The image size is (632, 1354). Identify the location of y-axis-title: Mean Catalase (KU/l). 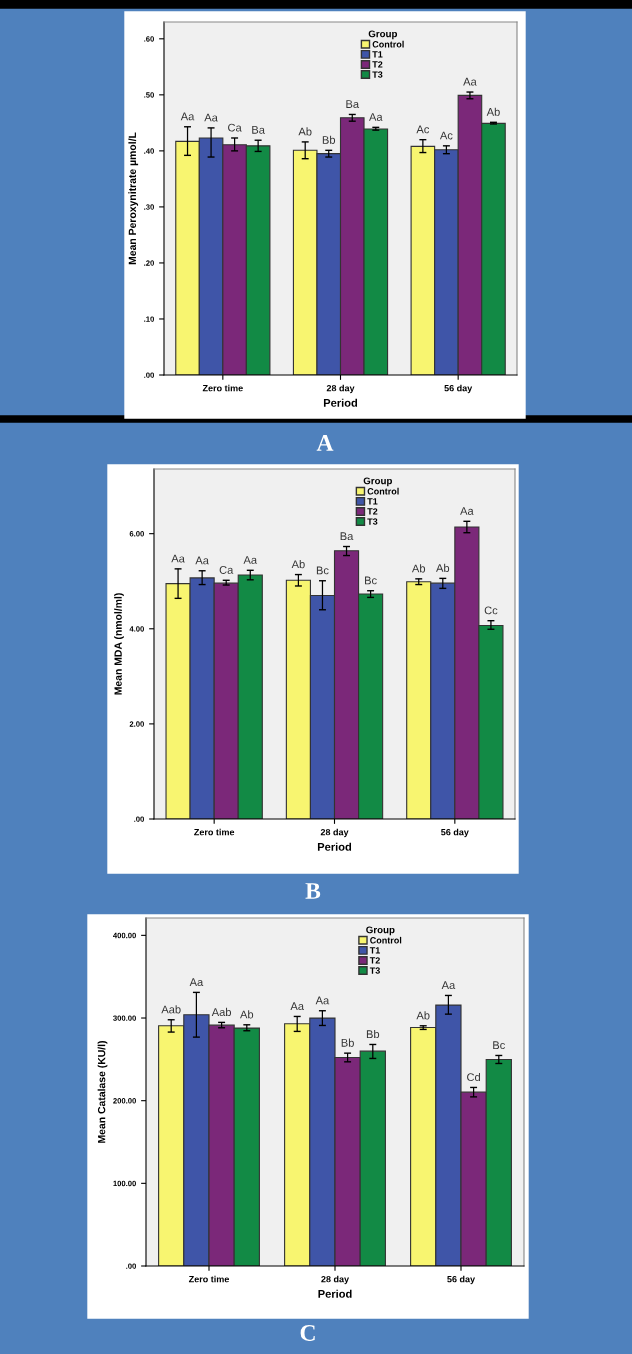
(102, 1092).